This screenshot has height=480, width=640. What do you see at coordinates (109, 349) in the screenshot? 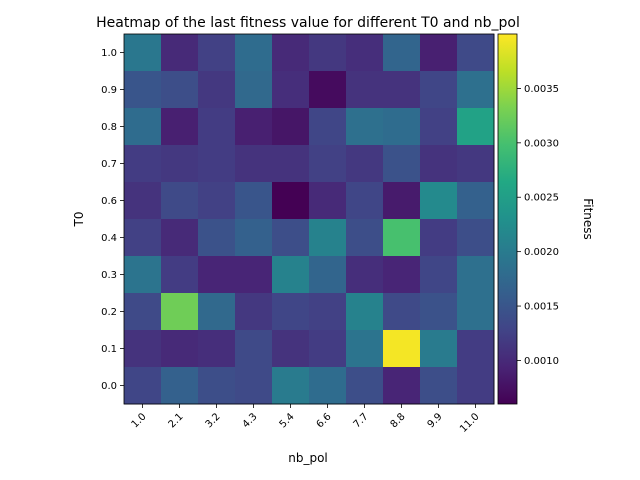
I see `y-tick-label: 0.1` at bounding box center [109, 349].